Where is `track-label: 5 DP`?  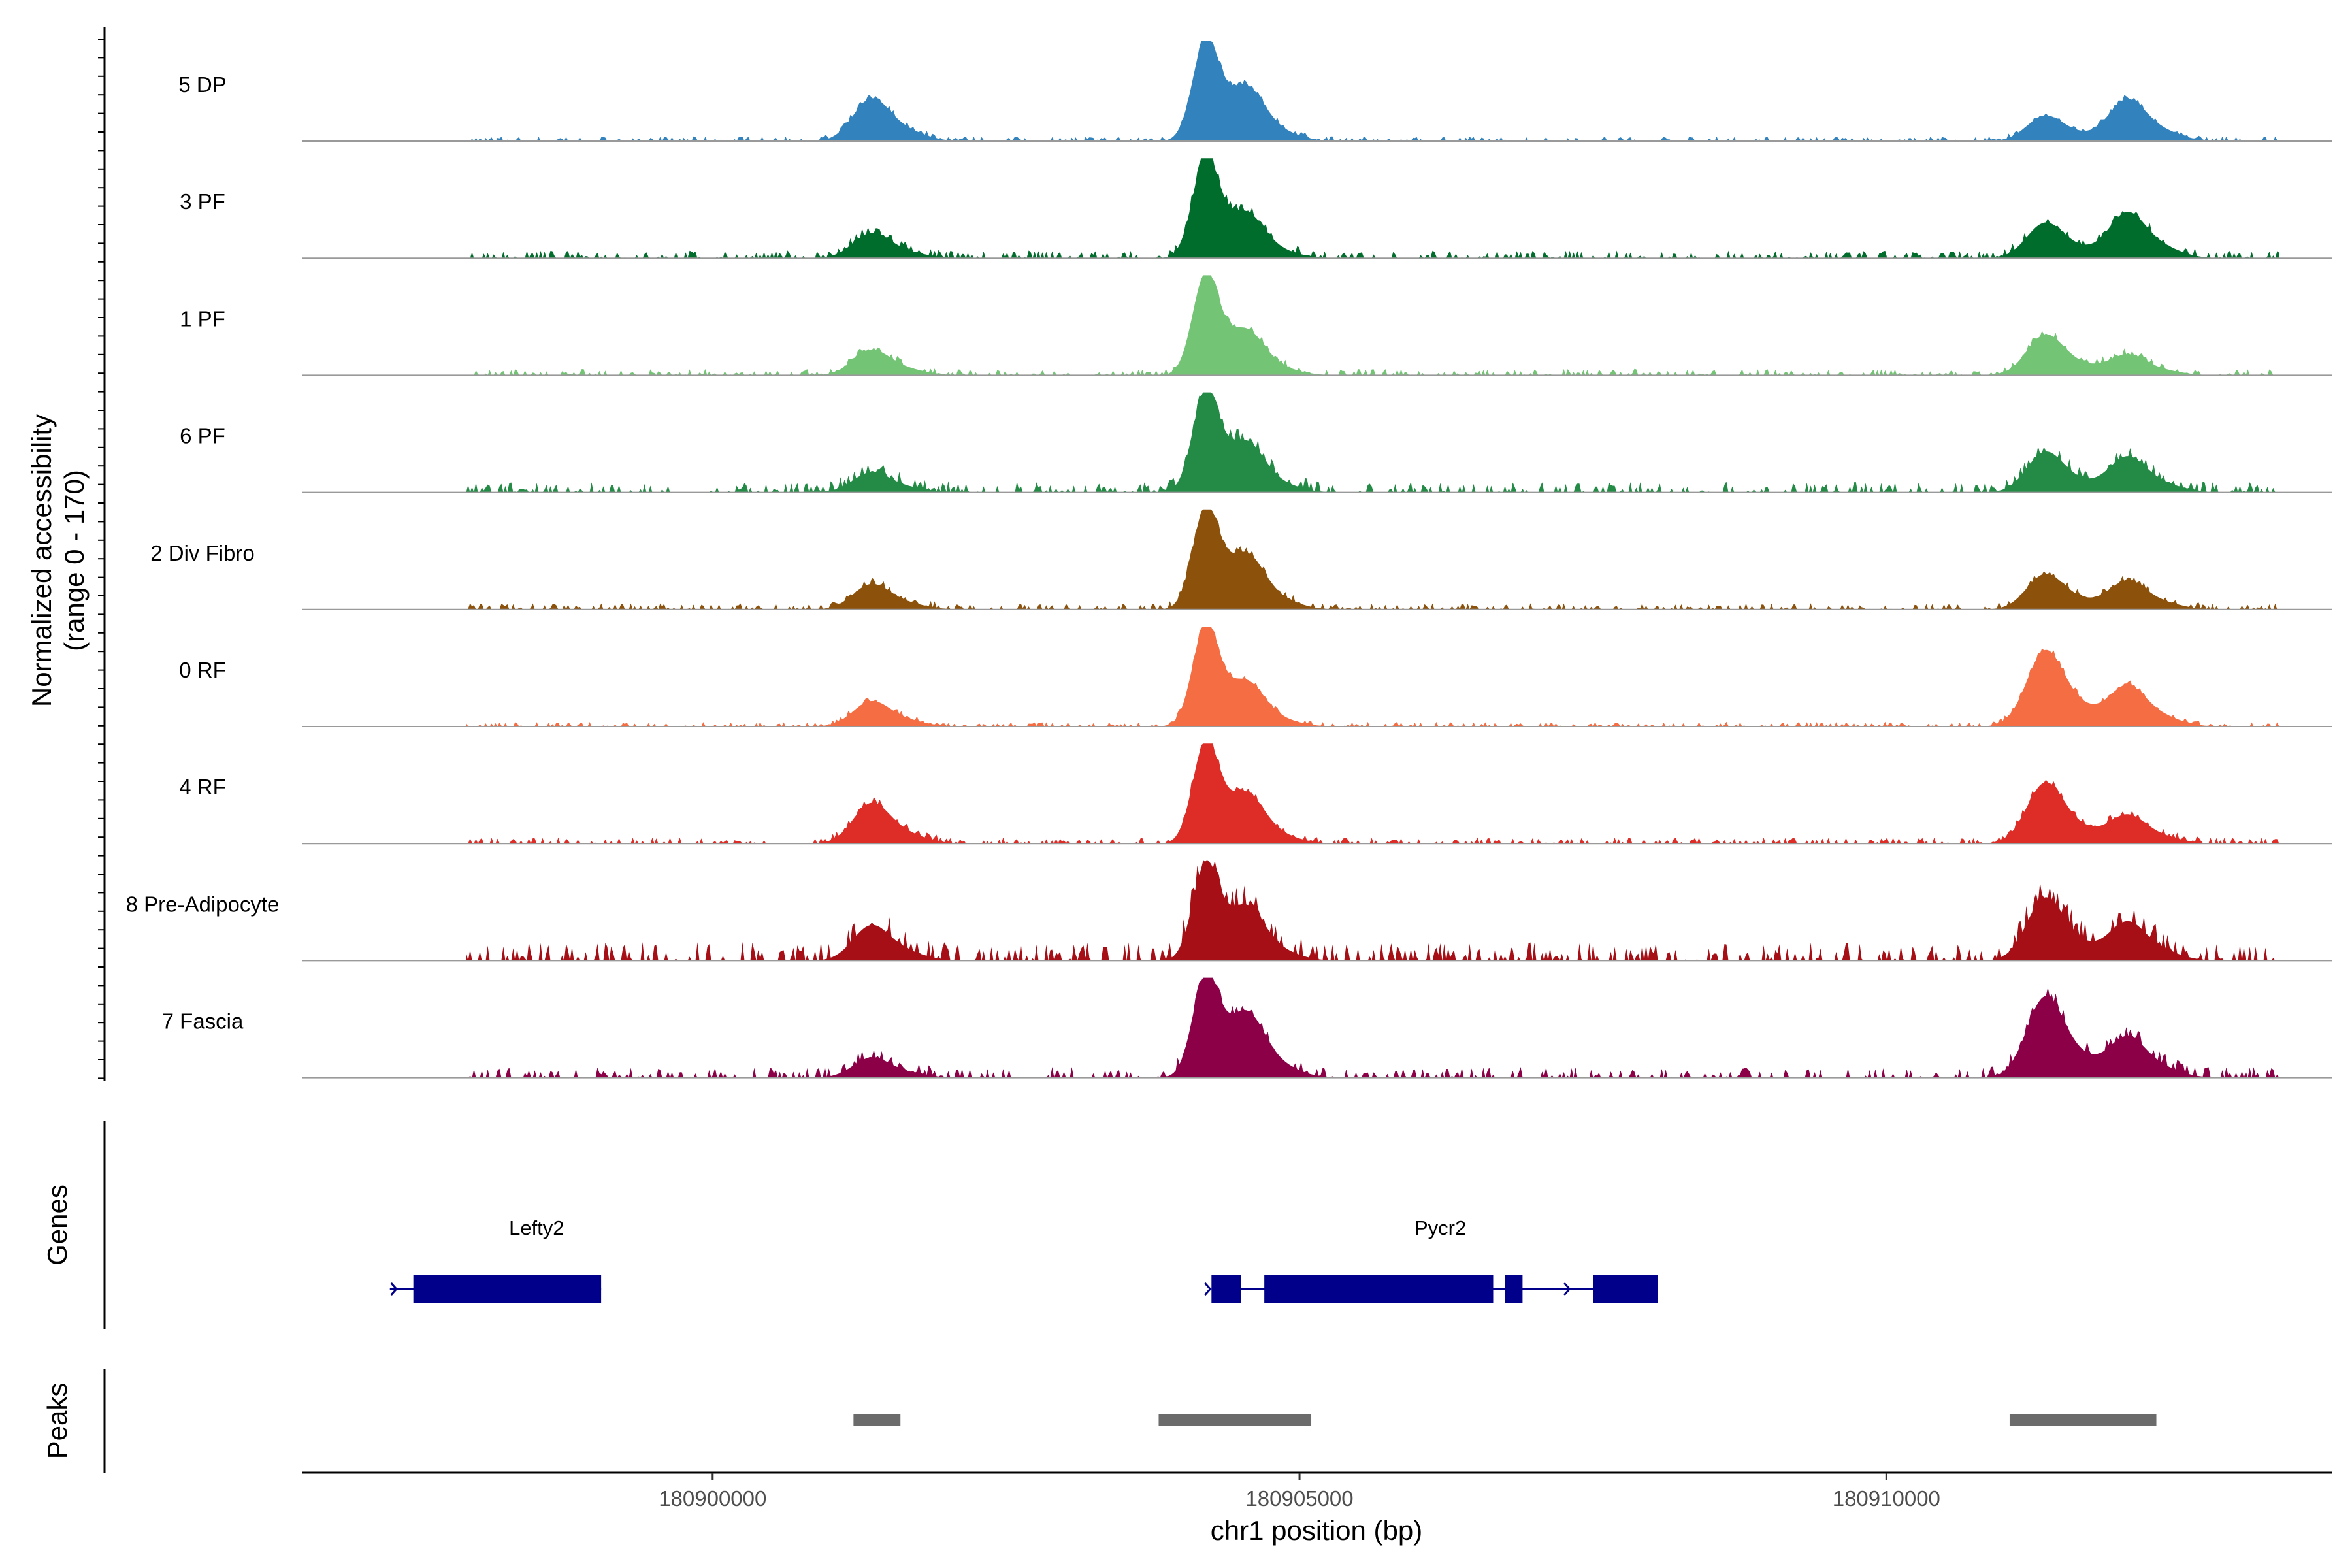
track-label: 5 DP is located at coordinates (202, 85).